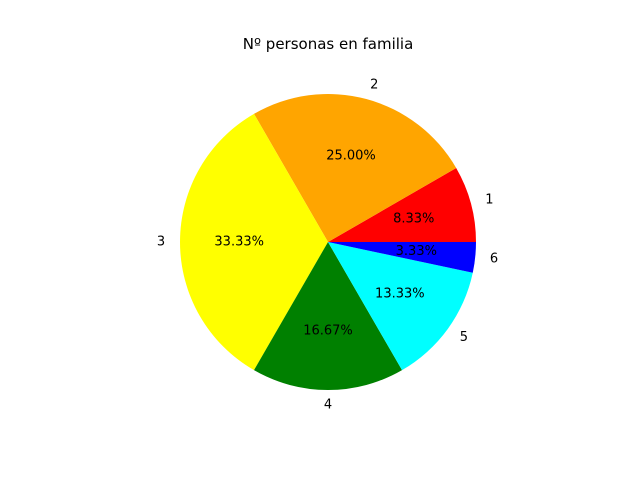 The image size is (640, 480). What do you see at coordinates (413, 219) in the screenshot?
I see `slice-percent-label-1: 8.33%` at bounding box center [413, 219].